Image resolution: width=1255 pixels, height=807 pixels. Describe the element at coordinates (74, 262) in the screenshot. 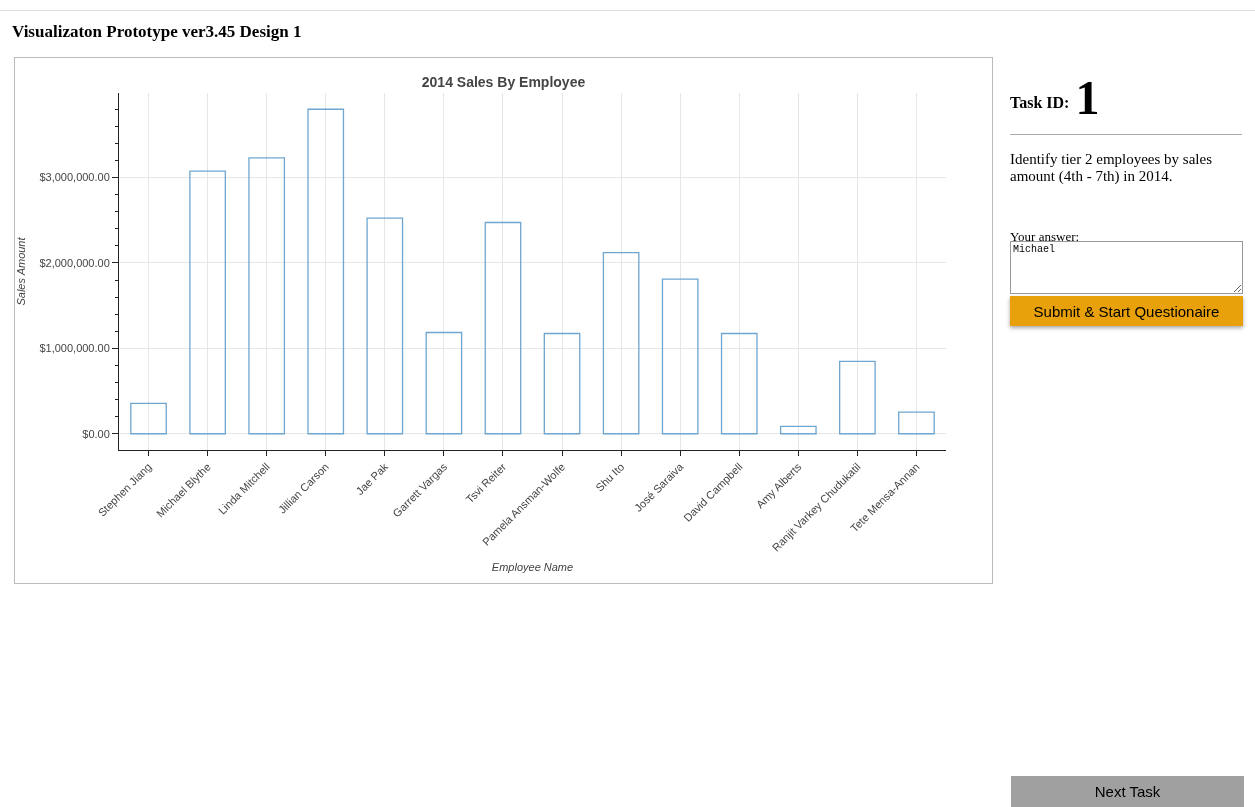

I see `y-tick-label: $2,000,000.00` at that location.